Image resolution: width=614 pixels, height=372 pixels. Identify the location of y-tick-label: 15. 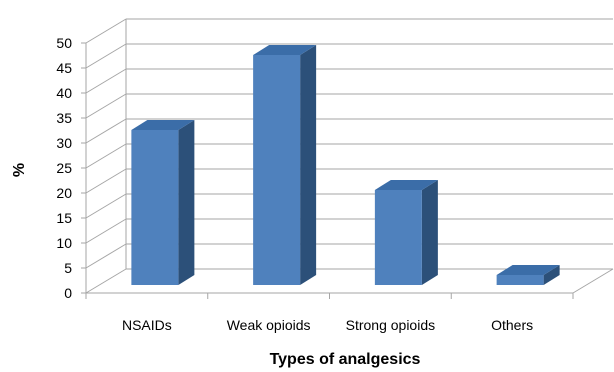
(64, 218).